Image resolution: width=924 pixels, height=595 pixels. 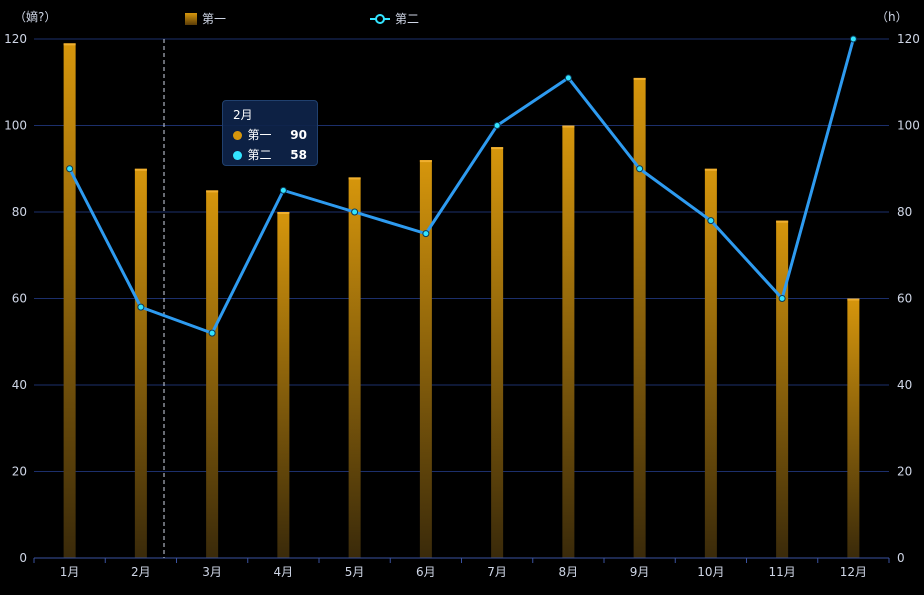 What do you see at coordinates (394, 19) in the screenshot?
I see `legend-item-series-2: 第二` at bounding box center [394, 19].